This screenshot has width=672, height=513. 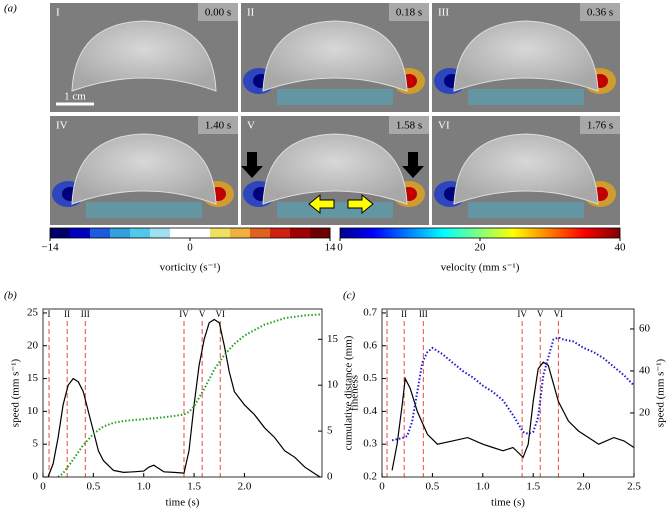 I want to click on panel-label: (c), so click(x=349, y=296).